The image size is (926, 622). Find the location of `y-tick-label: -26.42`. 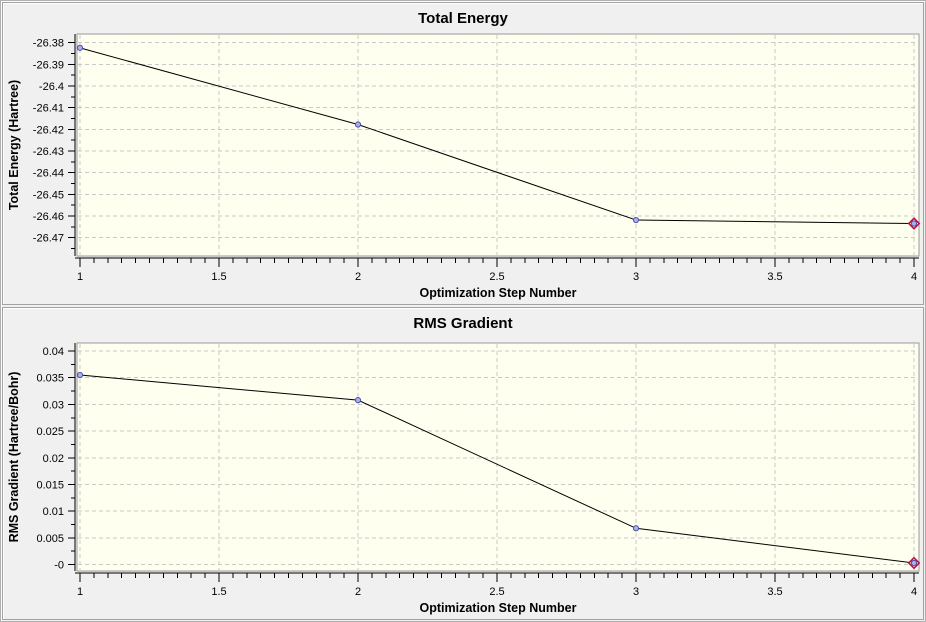

y-tick-label: -26.42 is located at coordinates (48, 130).